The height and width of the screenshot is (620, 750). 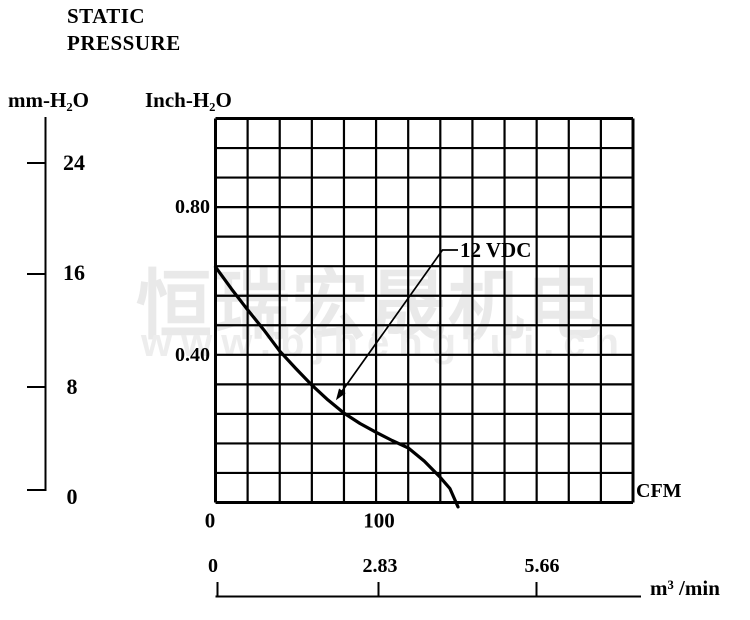 I want to click on m3min-tick-566: 5.66, so click(x=542, y=566).